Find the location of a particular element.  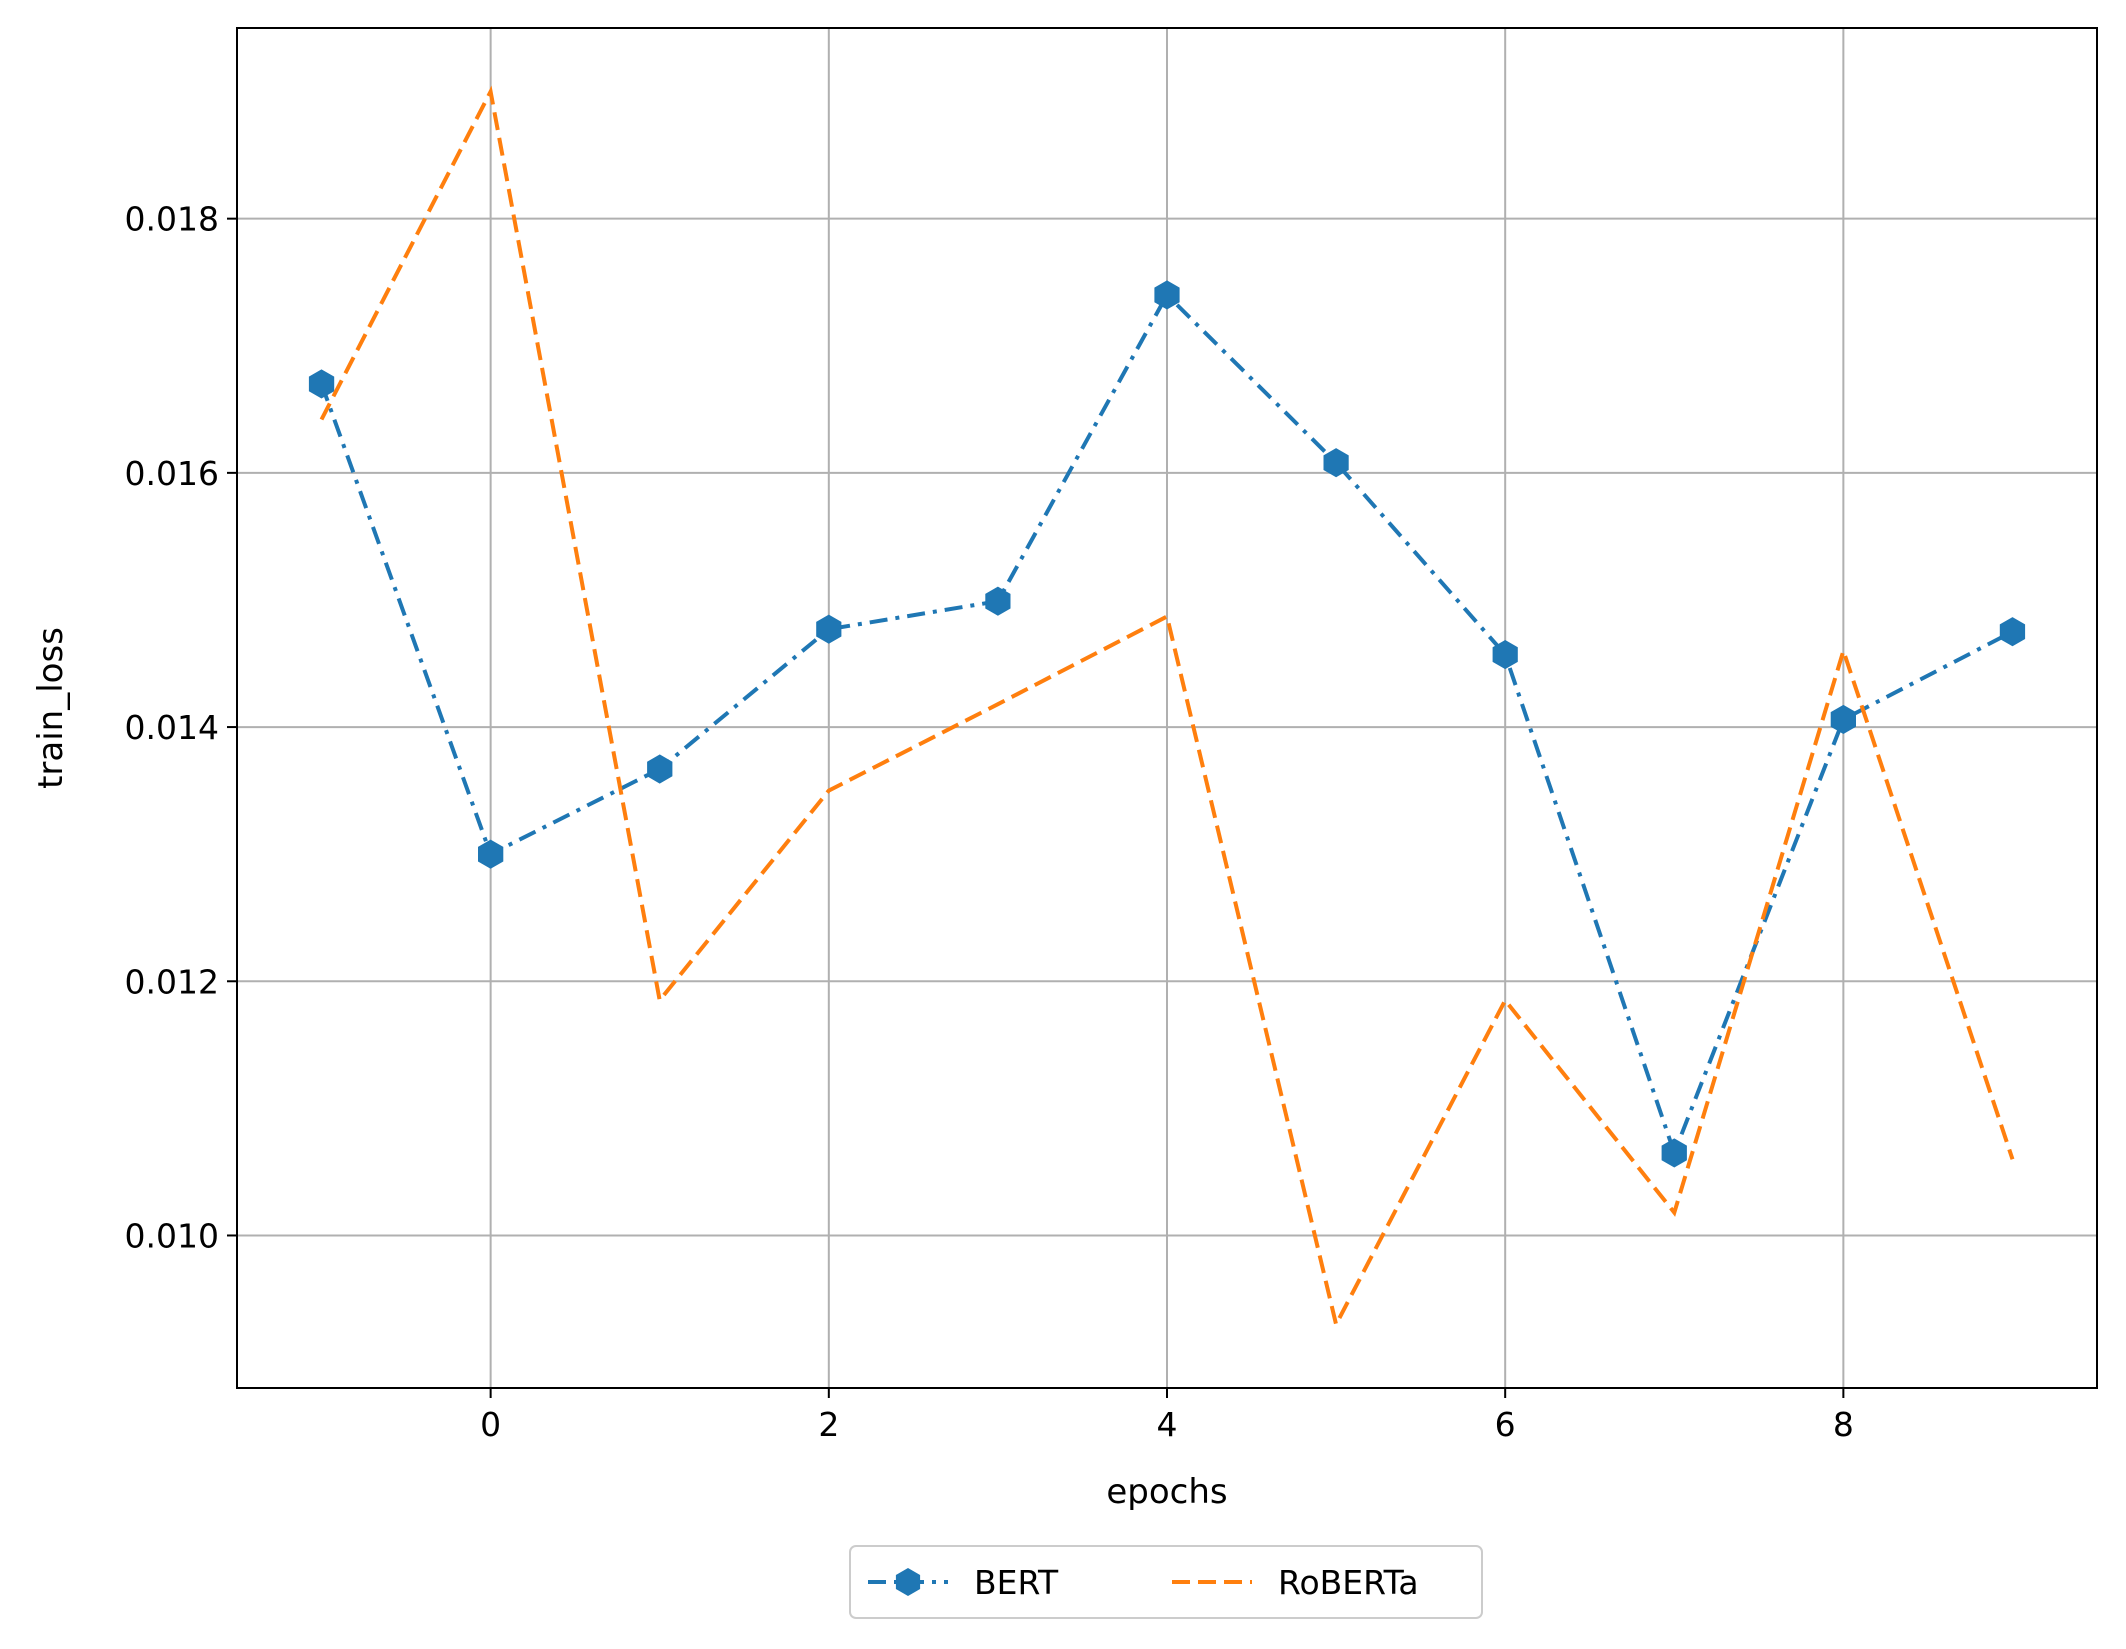

x-tick-label: 8 is located at coordinates (1843, 1424).